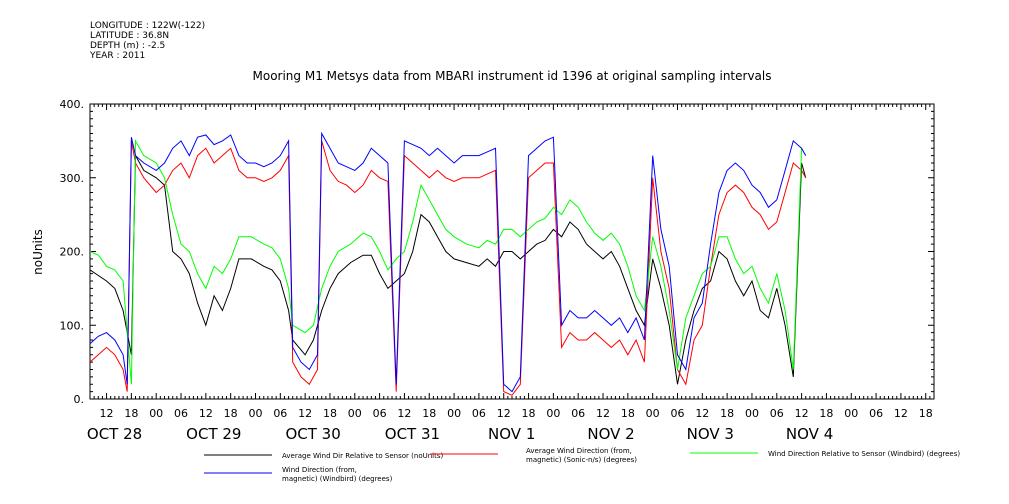 Image resolution: width=1009 pixels, height=504 pixels. What do you see at coordinates (579, 451) in the screenshot?
I see `legend-label-2: Average Wind Direction (from,` at bounding box center [579, 451].